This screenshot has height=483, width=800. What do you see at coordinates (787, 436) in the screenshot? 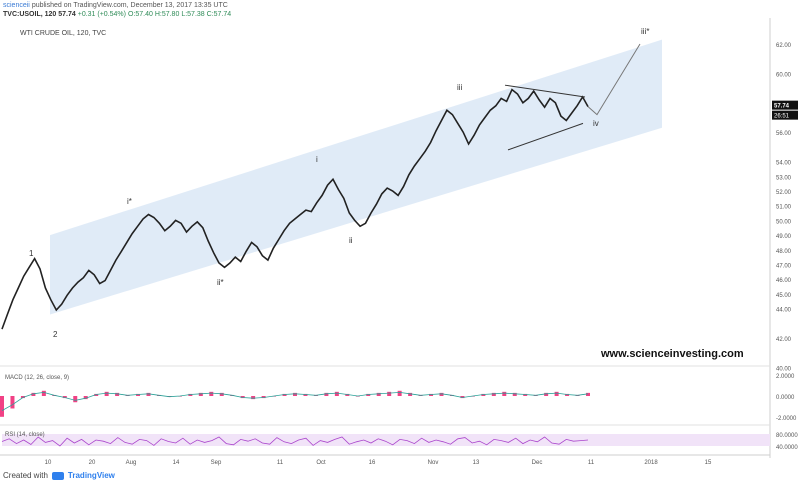
I see `rsi-tick-label: 80.0000` at bounding box center [787, 436].